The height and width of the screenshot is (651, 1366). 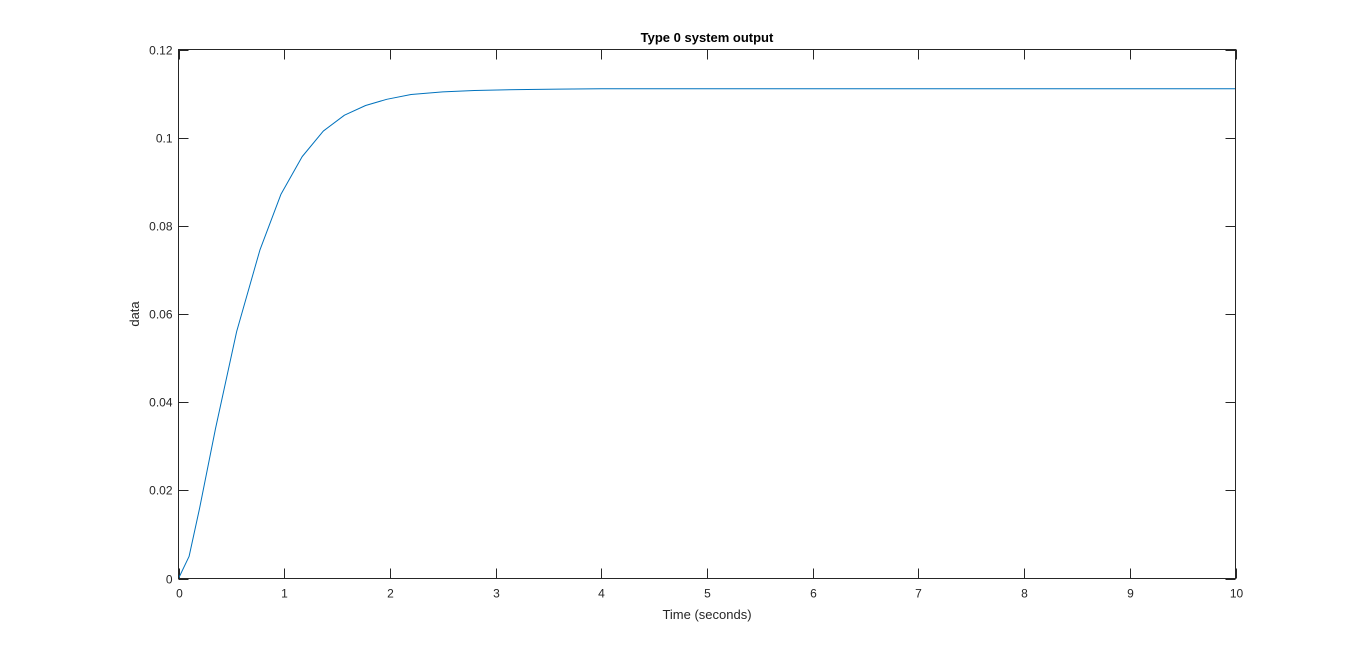 I want to click on y-tick-label: 0, so click(x=169, y=580).